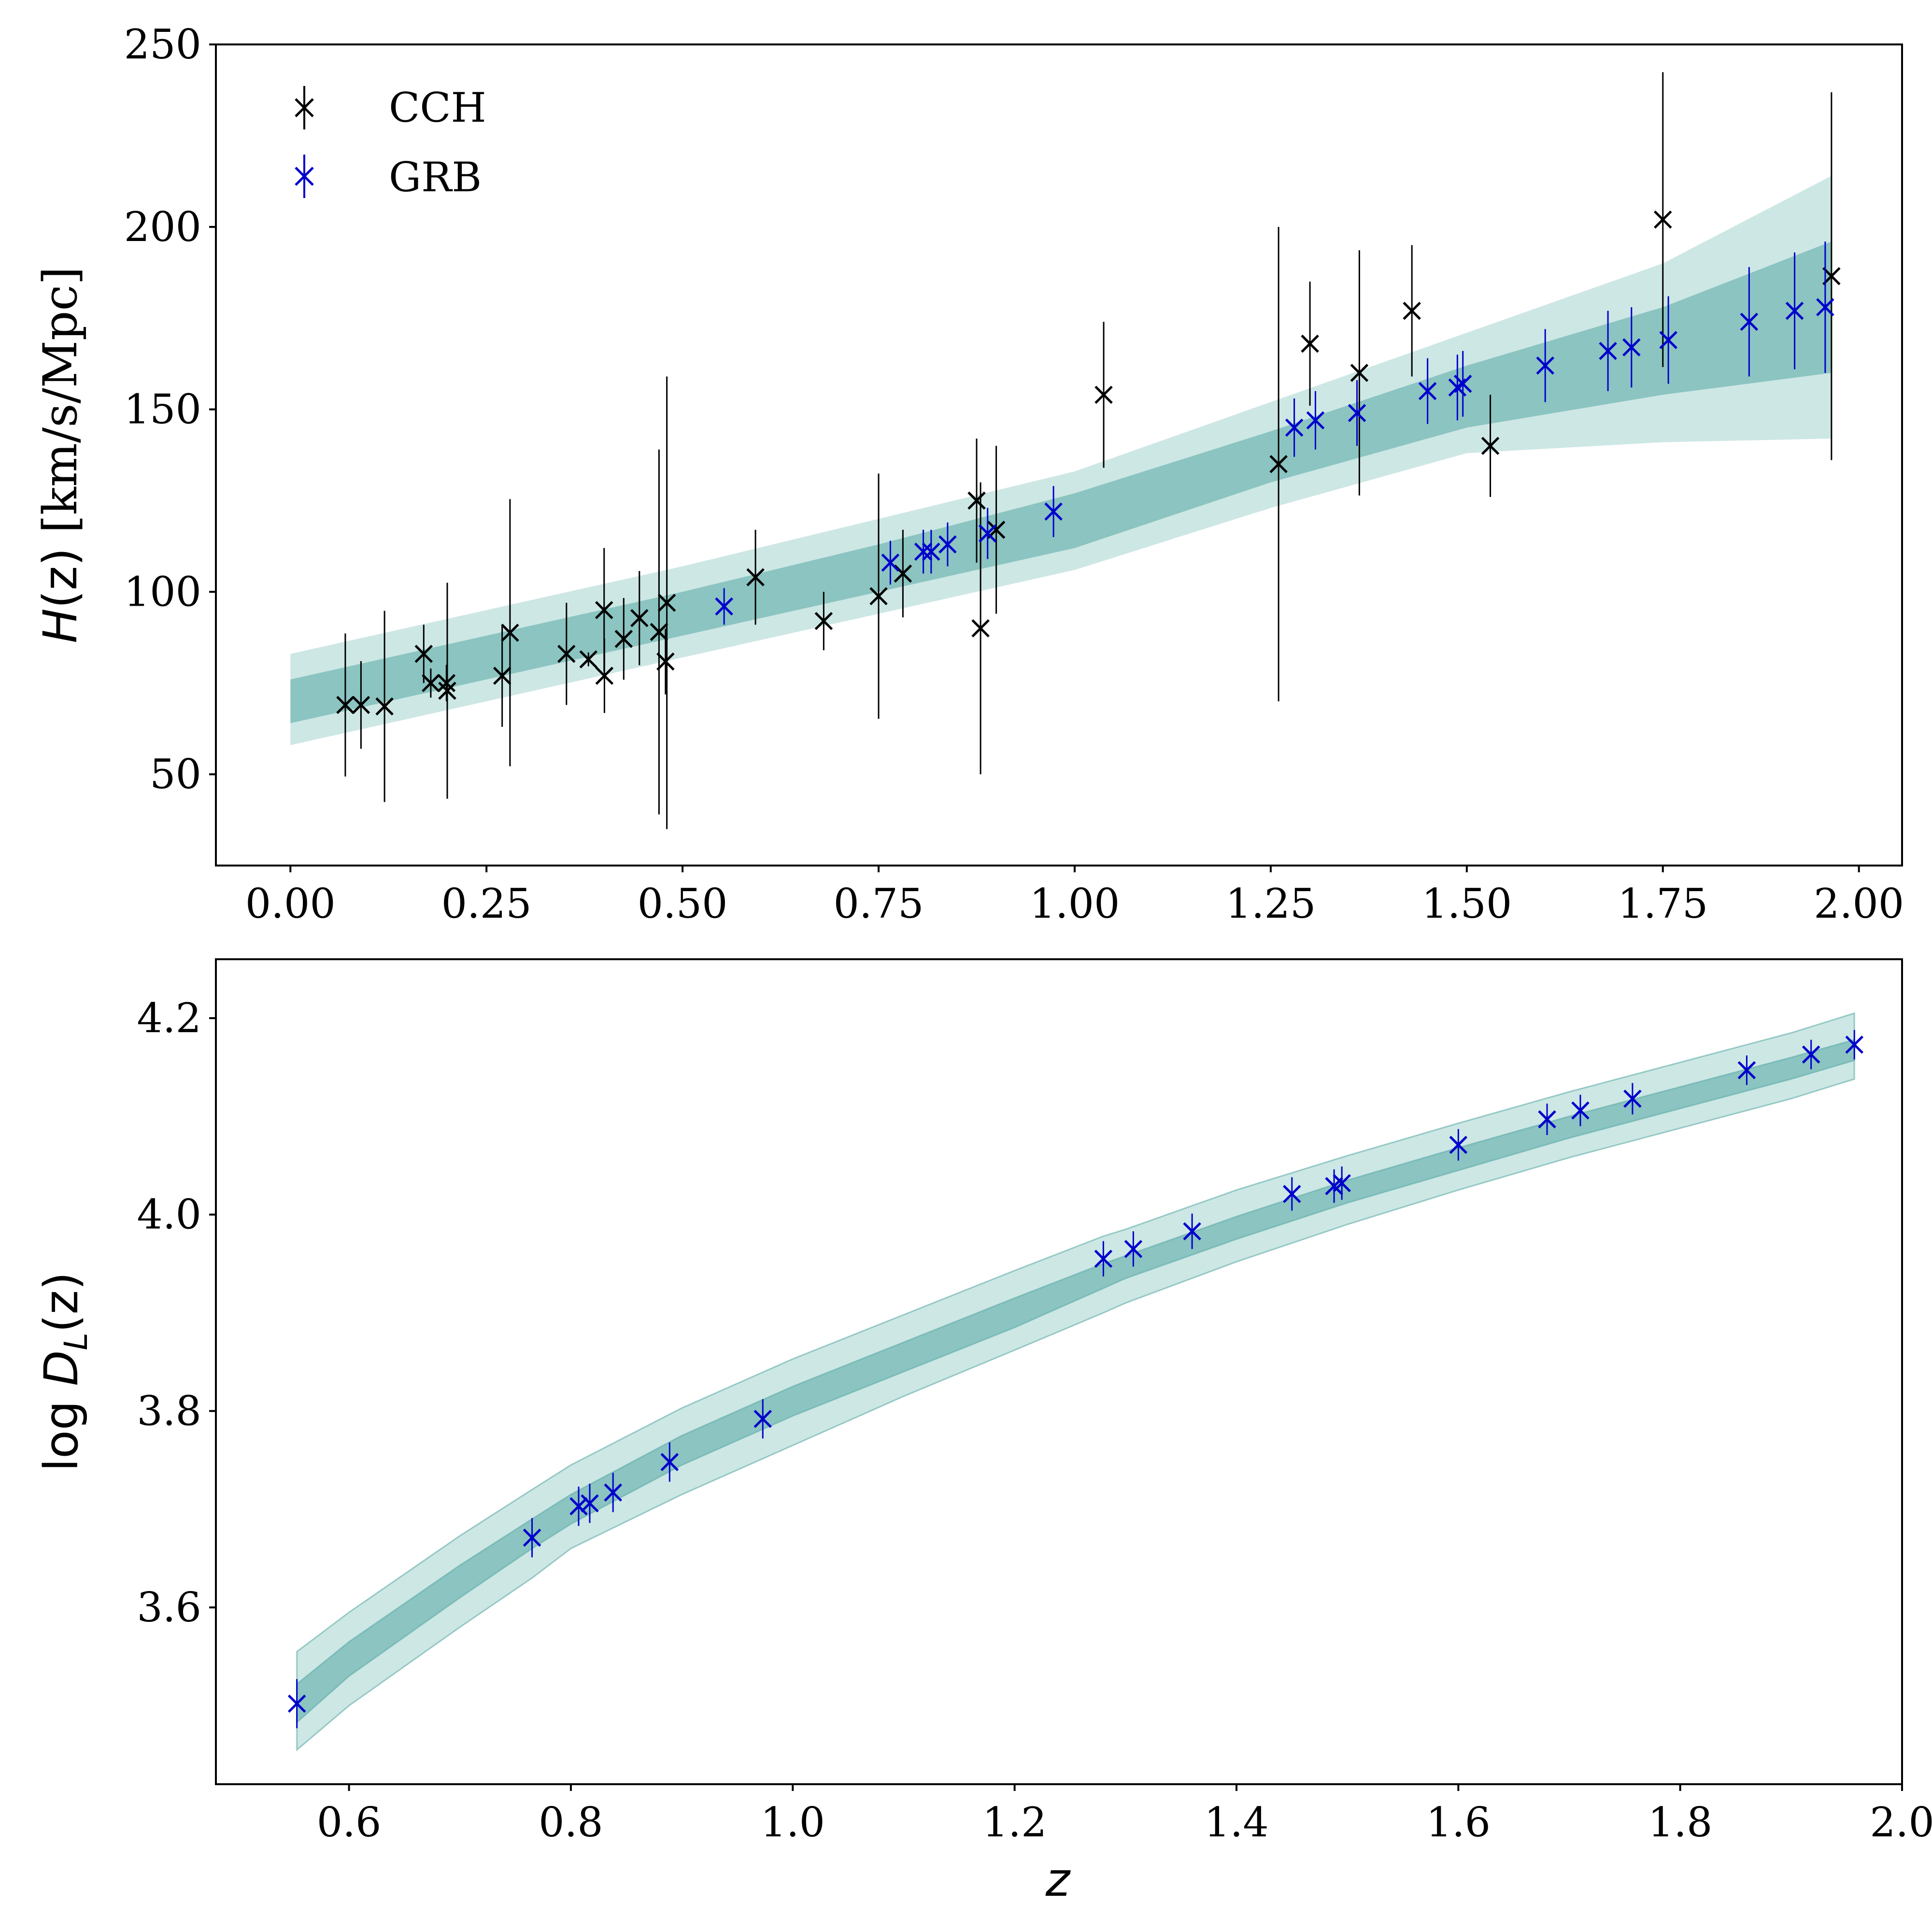 This screenshot has height=1932, width=1932. I want to click on top-y-axis-label: H(z) [km/s/Mpc], so click(60, 455).